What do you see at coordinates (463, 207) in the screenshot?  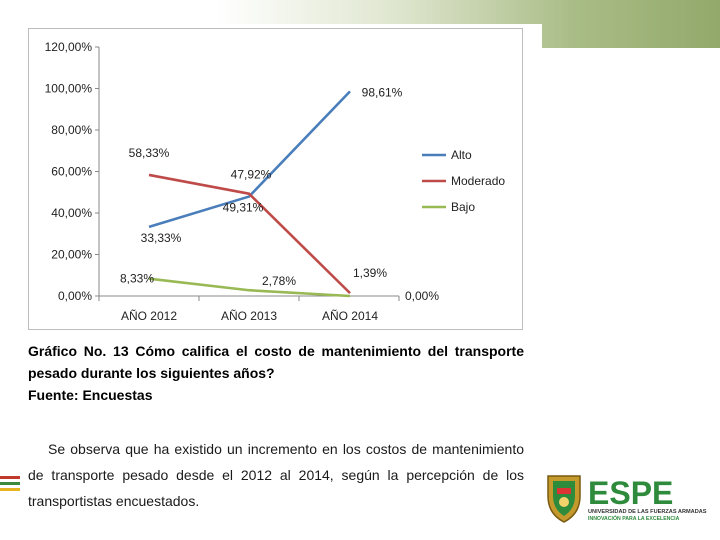 I see `legend-label: Bajo` at bounding box center [463, 207].